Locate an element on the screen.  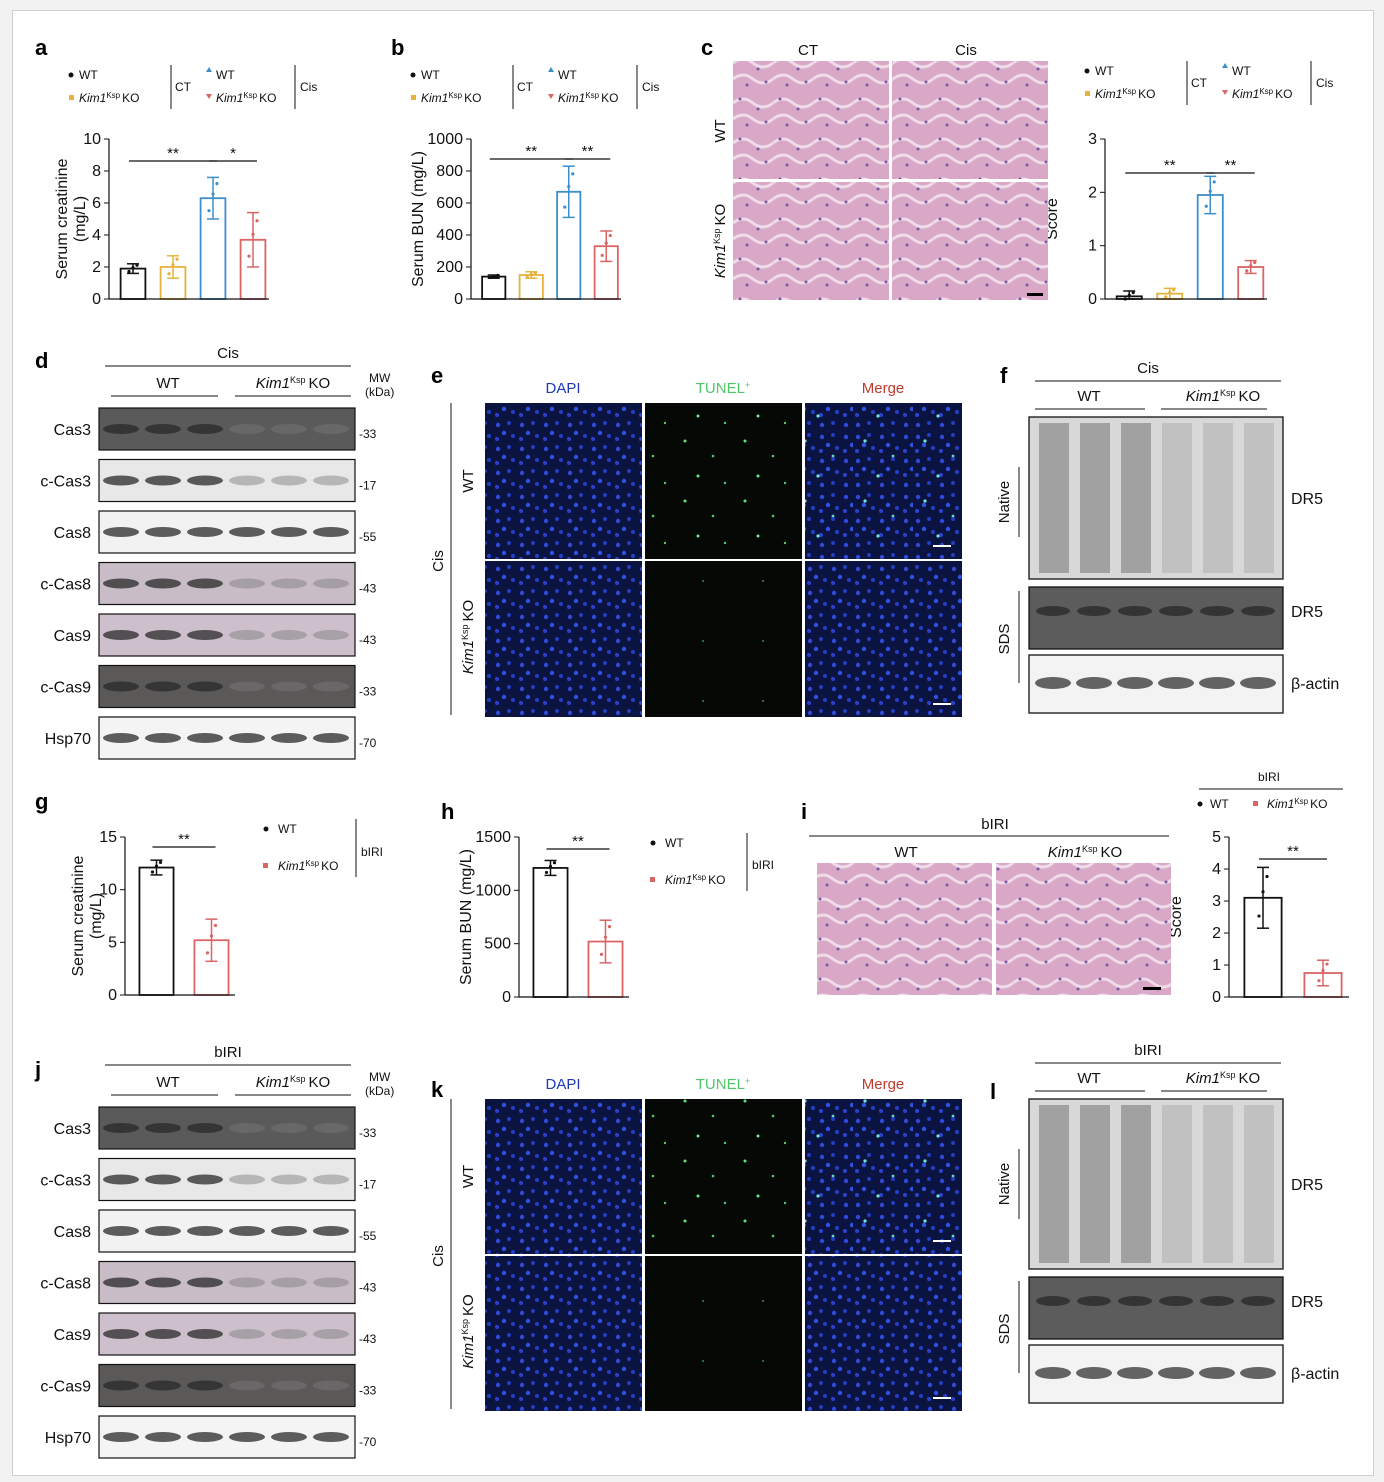
legend-group: bIRI is located at coordinates (763, 865).